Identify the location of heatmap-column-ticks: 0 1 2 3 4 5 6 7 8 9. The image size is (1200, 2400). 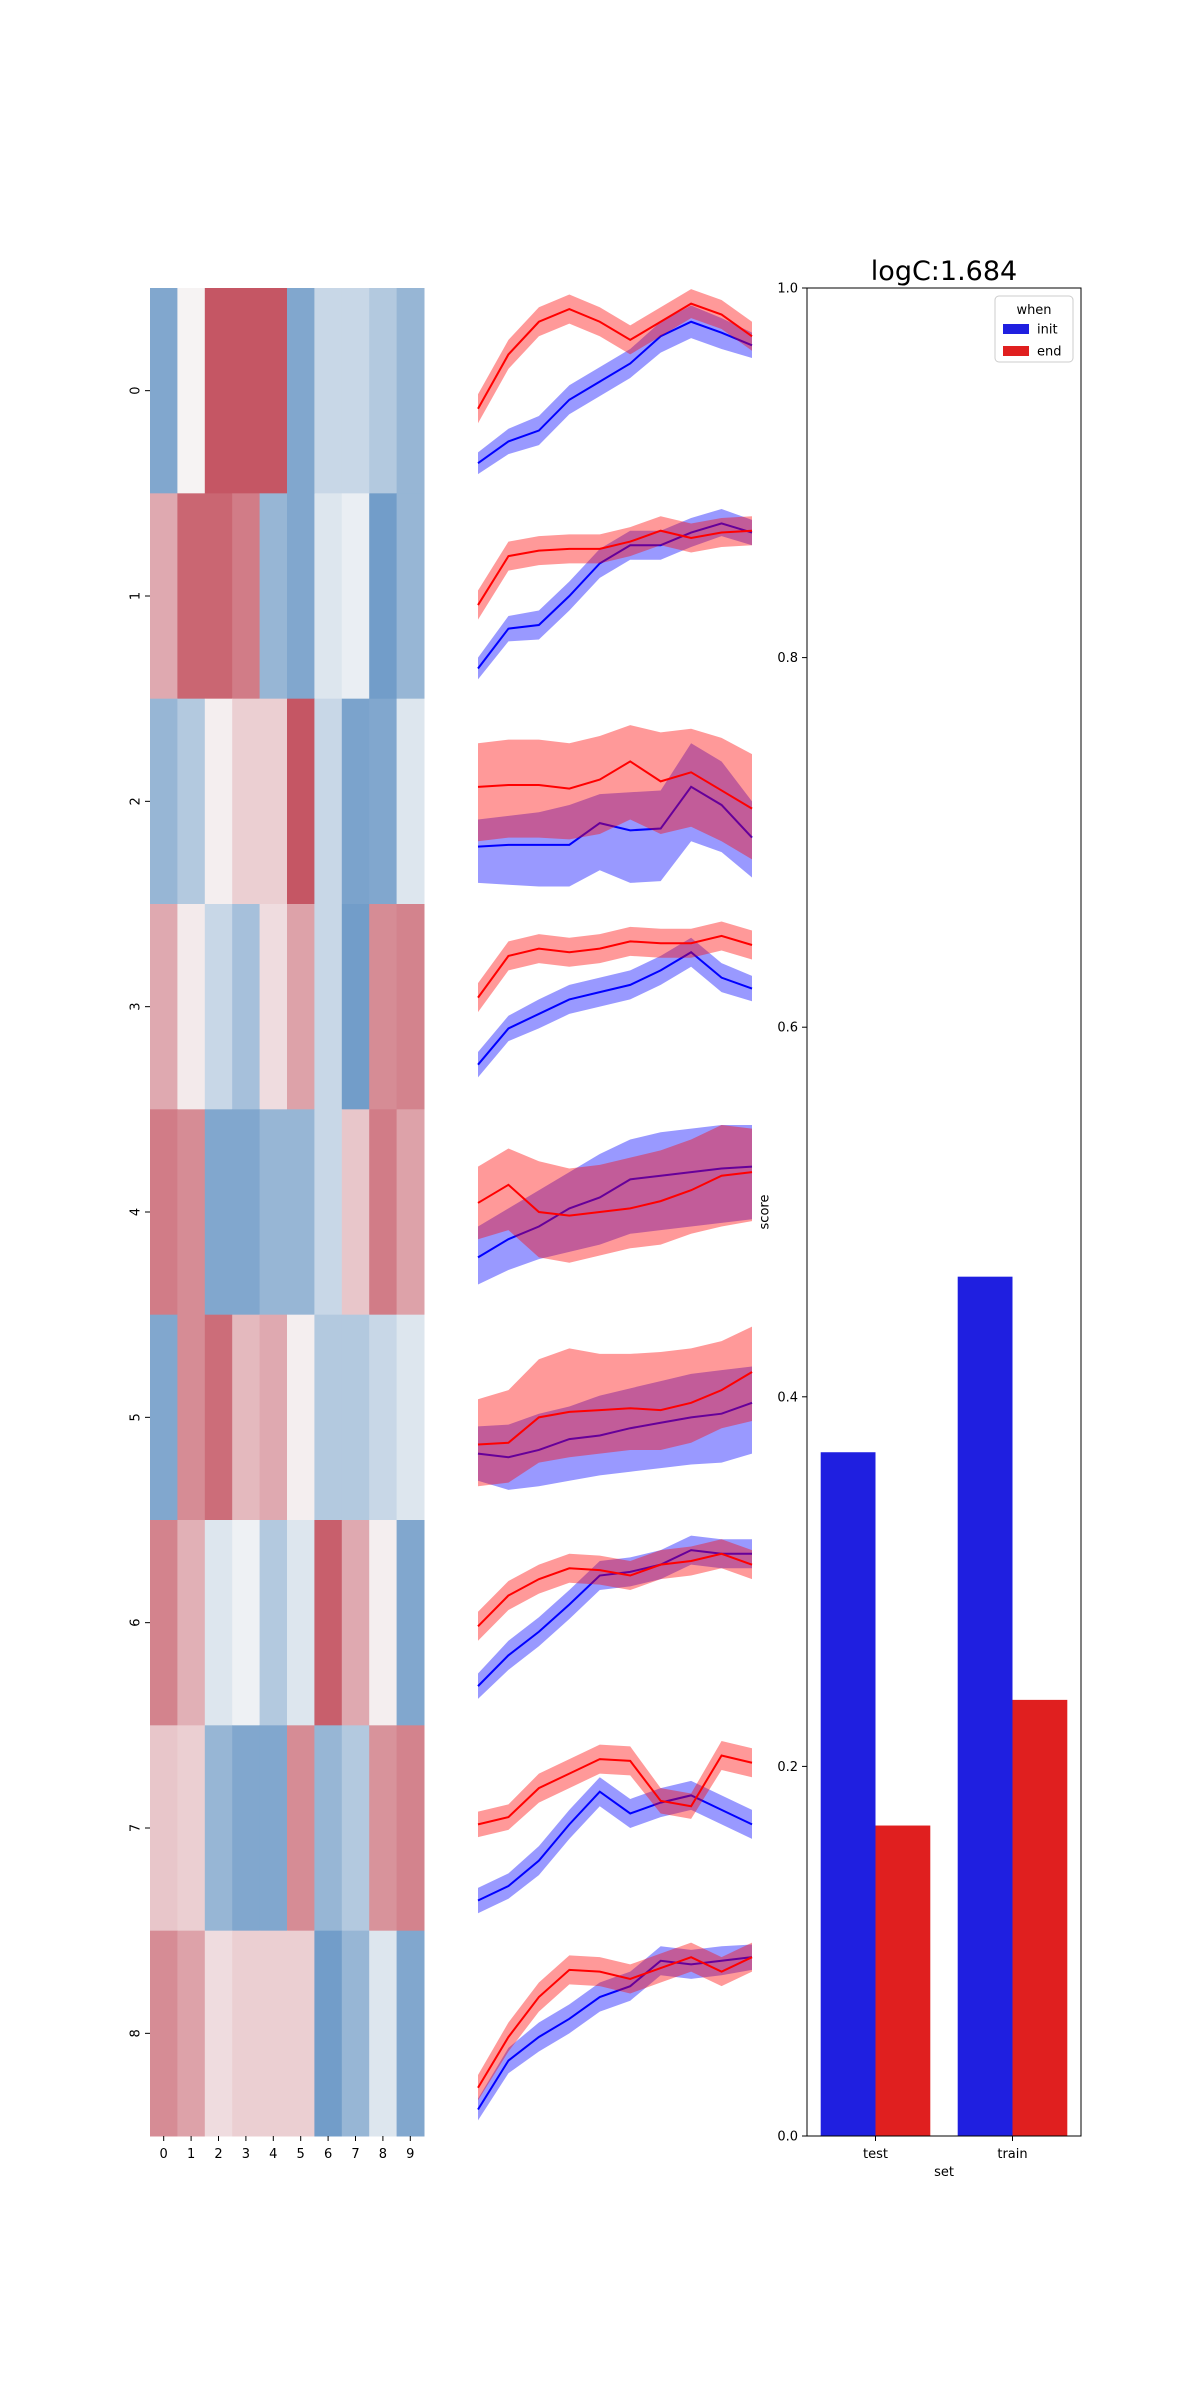
(287, 2149).